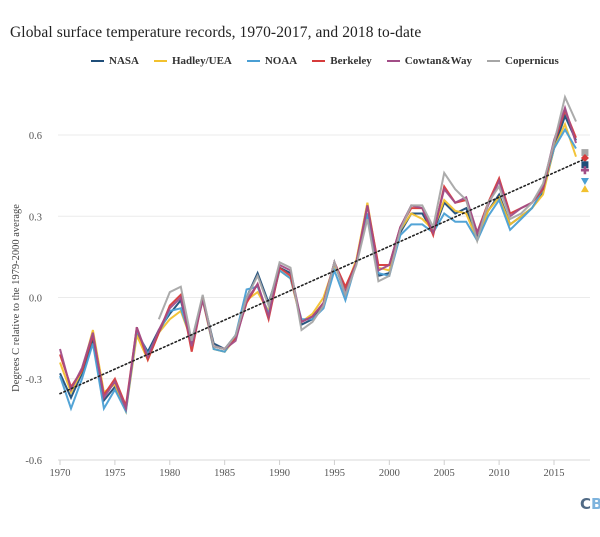 The width and height of the screenshot is (600, 537). What do you see at coordinates (584, 189) in the screenshot?
I see `marker-2018-hadley-uea` at bounding box center [584, 189].